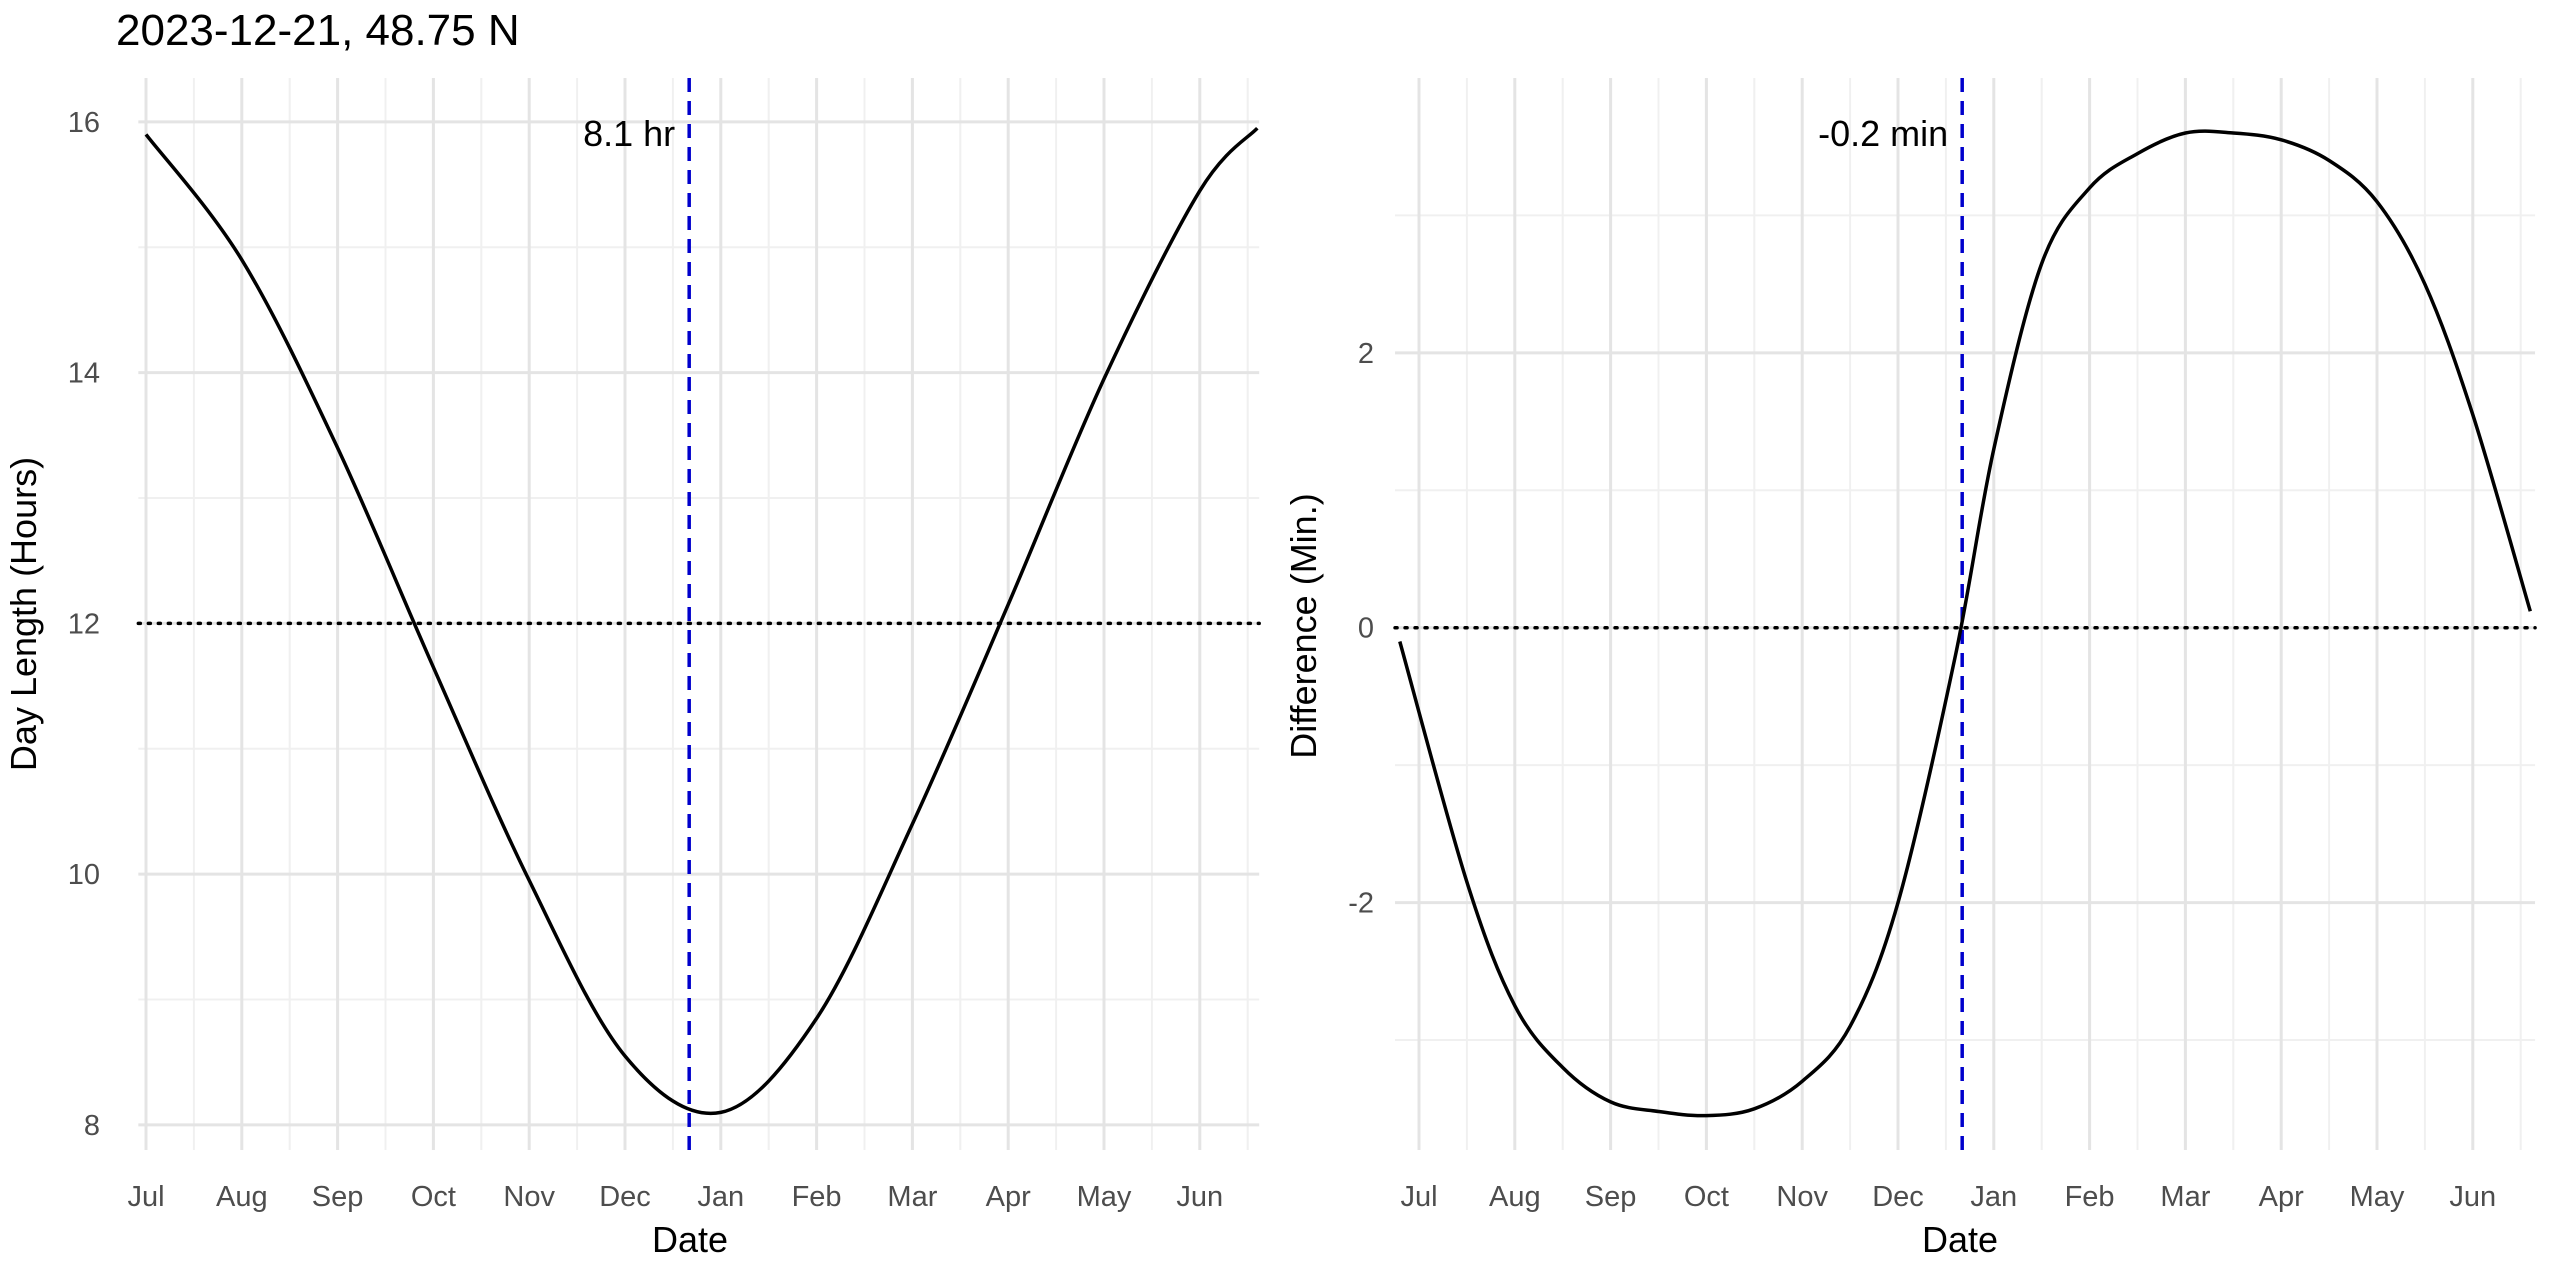  I want to click on chart-title: 2023-12-21, 48.75 N, so click(318, 30).